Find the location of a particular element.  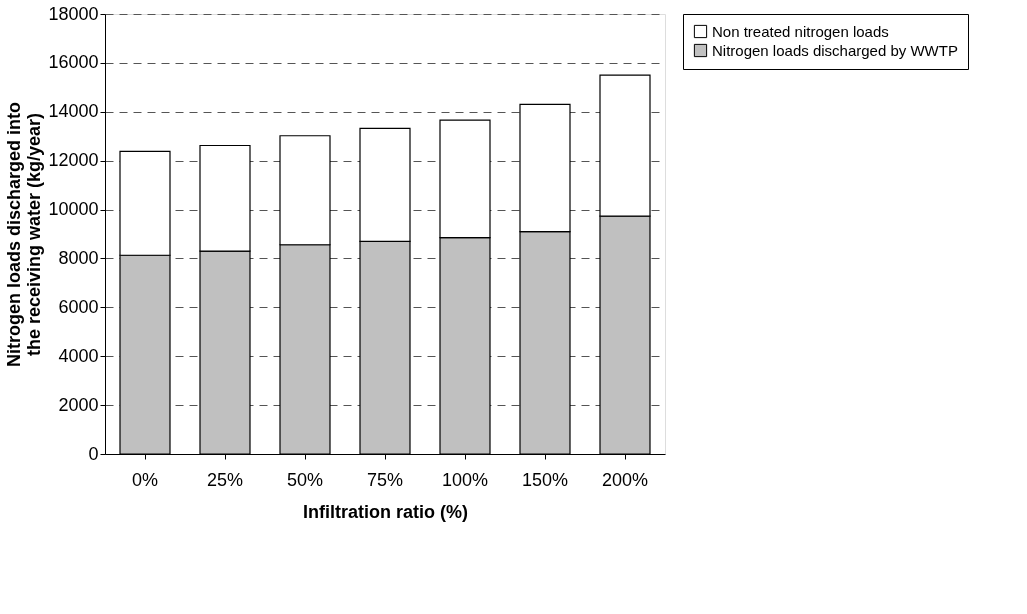

x-axis-title: Infiltration ratio (%) is located at coordinates (385, 511).